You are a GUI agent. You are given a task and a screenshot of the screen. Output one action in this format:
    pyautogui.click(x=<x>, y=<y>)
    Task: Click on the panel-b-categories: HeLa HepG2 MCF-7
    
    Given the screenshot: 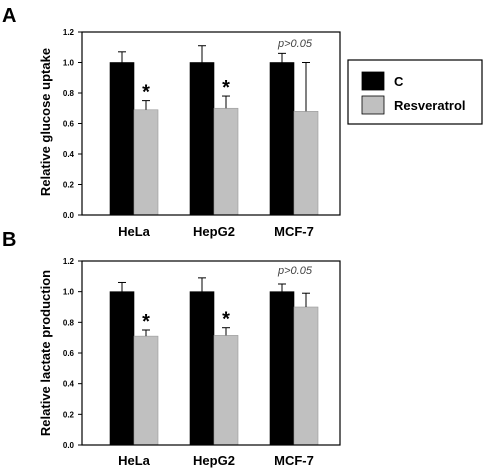 What is the action you would take?
    pyautogui.click(x=216, y=460)
    